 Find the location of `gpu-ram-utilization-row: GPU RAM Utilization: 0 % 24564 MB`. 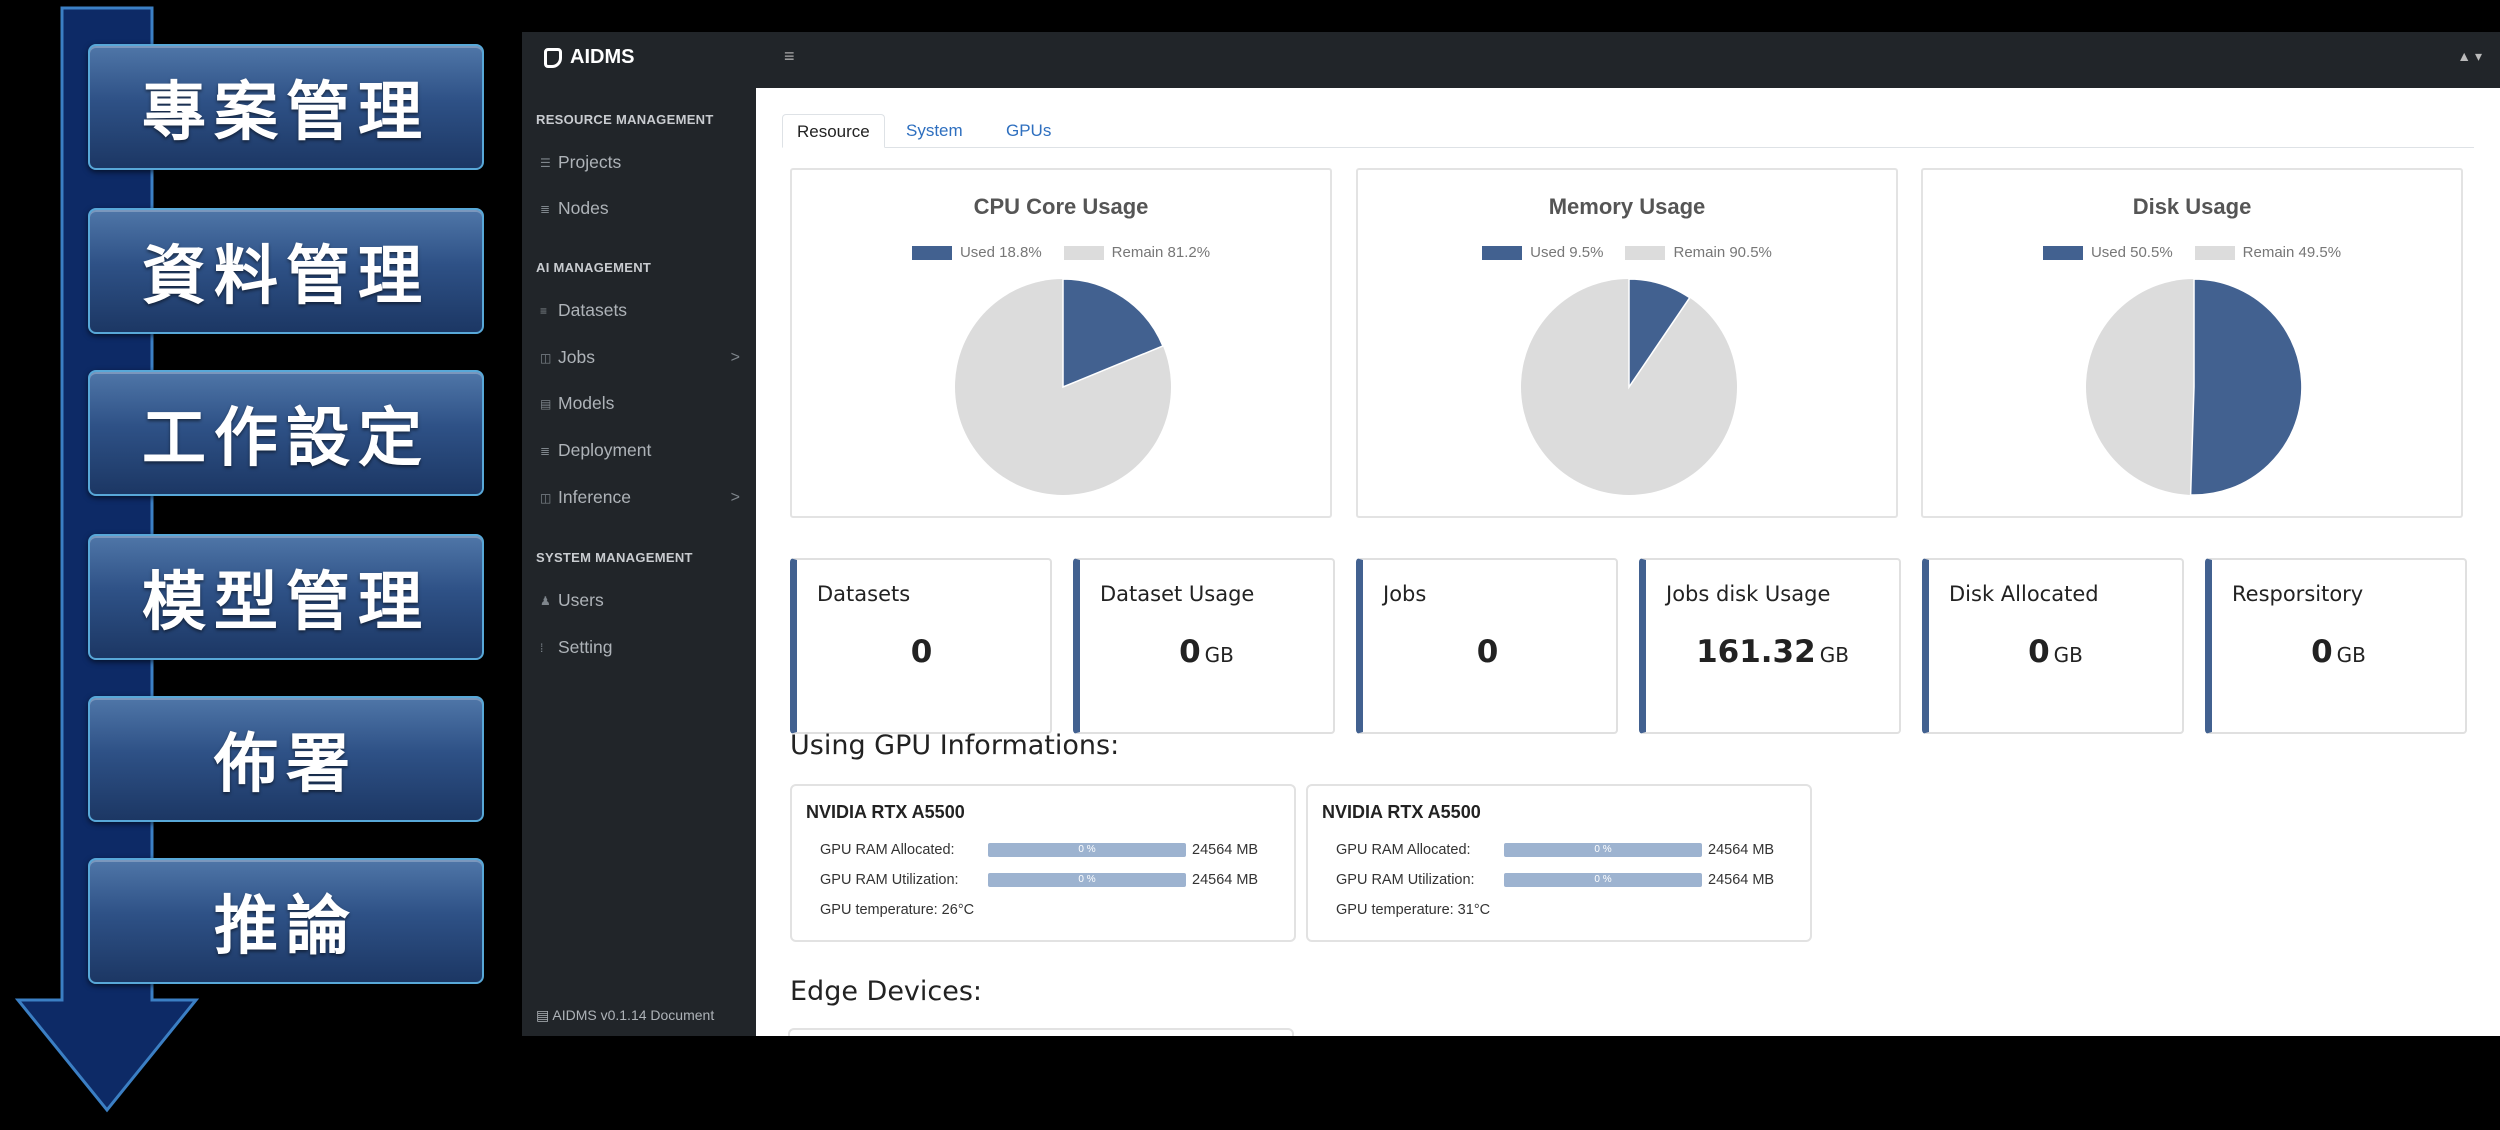

gpu-ram-utilization-row: GPU RAM Utilization: 0 % 24564 MB is located at coordinates (1039, 880).